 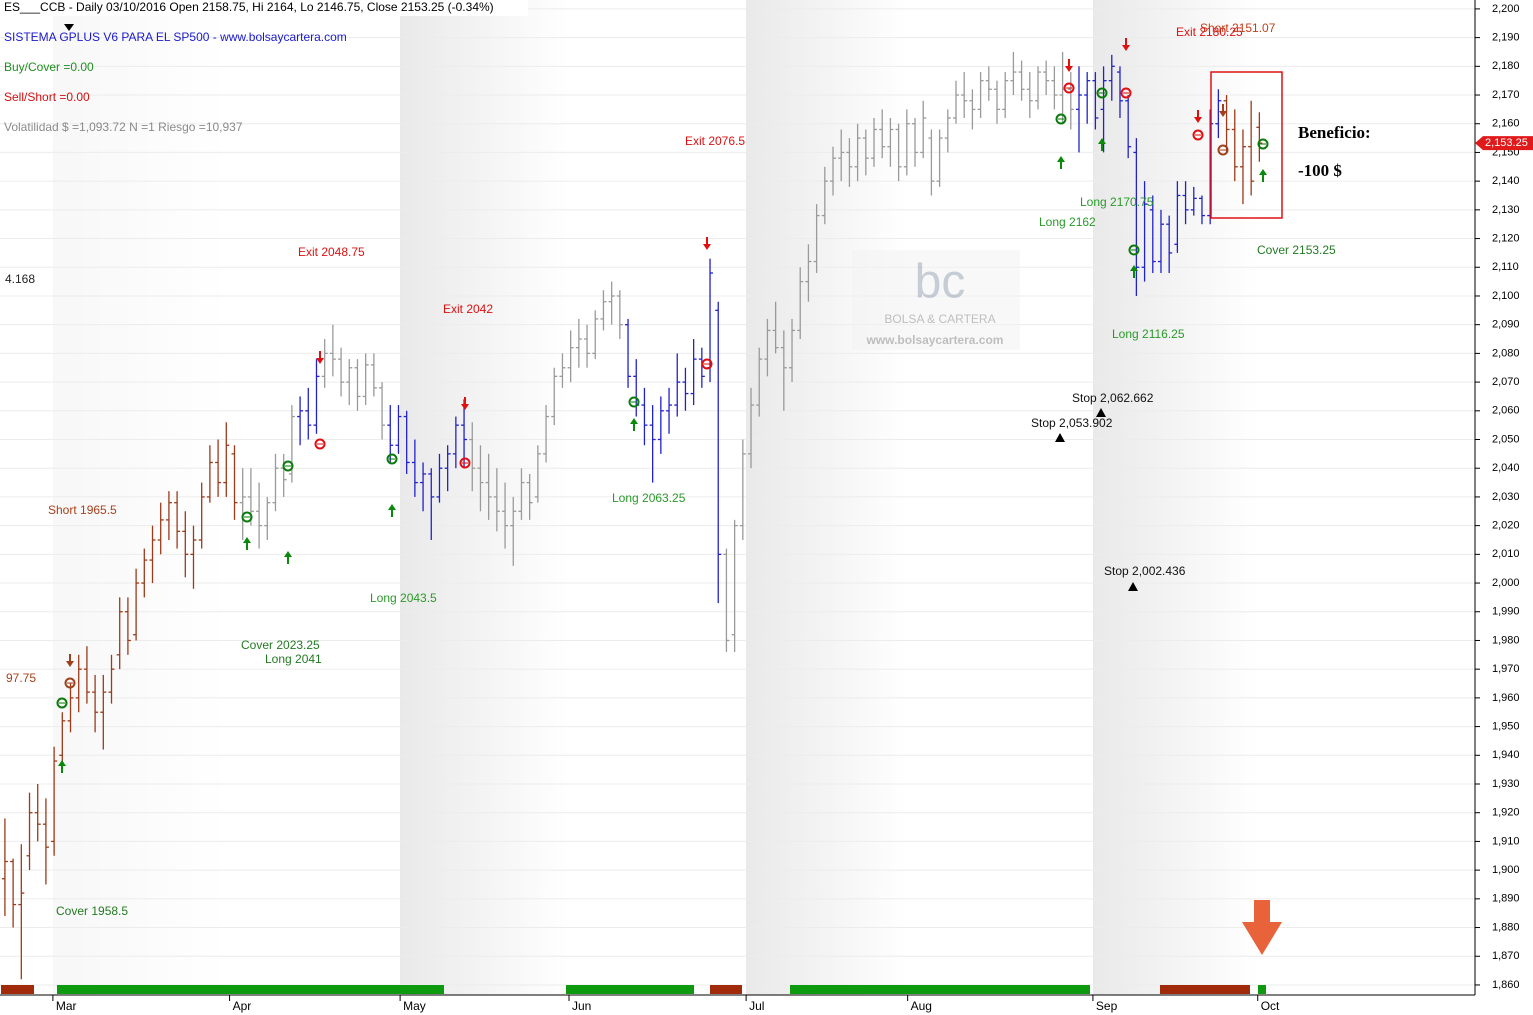 What do you see at coordinates (1246, 145) in the screenshot?
I see `highlight-box` at bounding box center [1246, 145].